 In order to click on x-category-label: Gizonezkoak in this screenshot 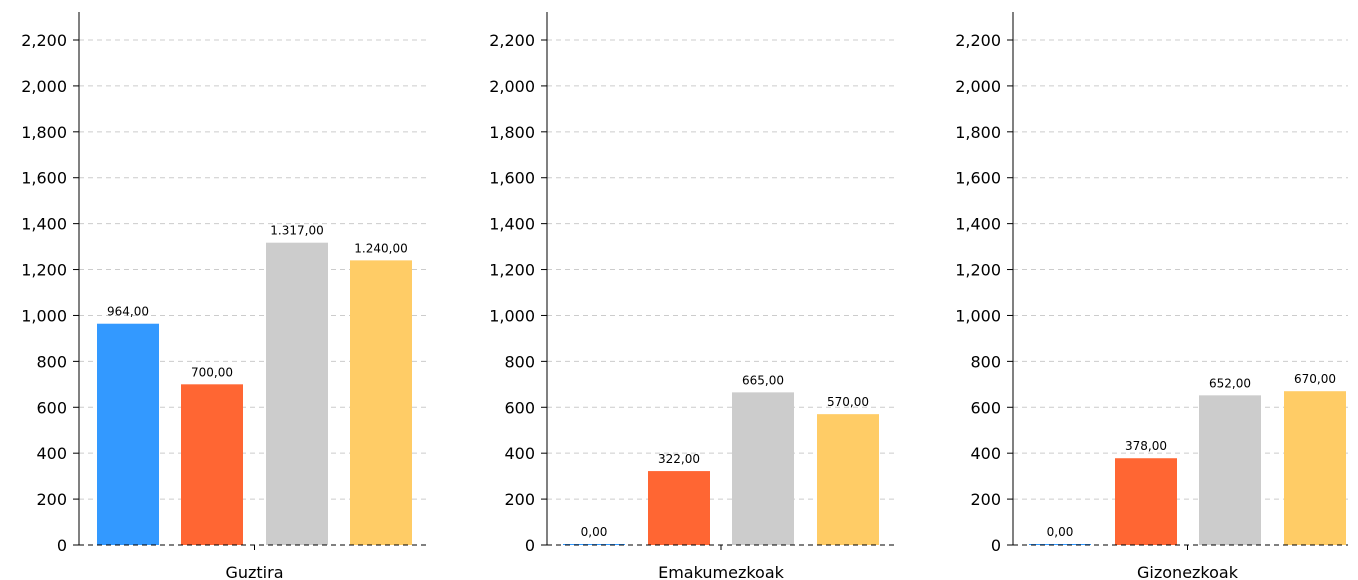, I will do `click(1188, 571)`.